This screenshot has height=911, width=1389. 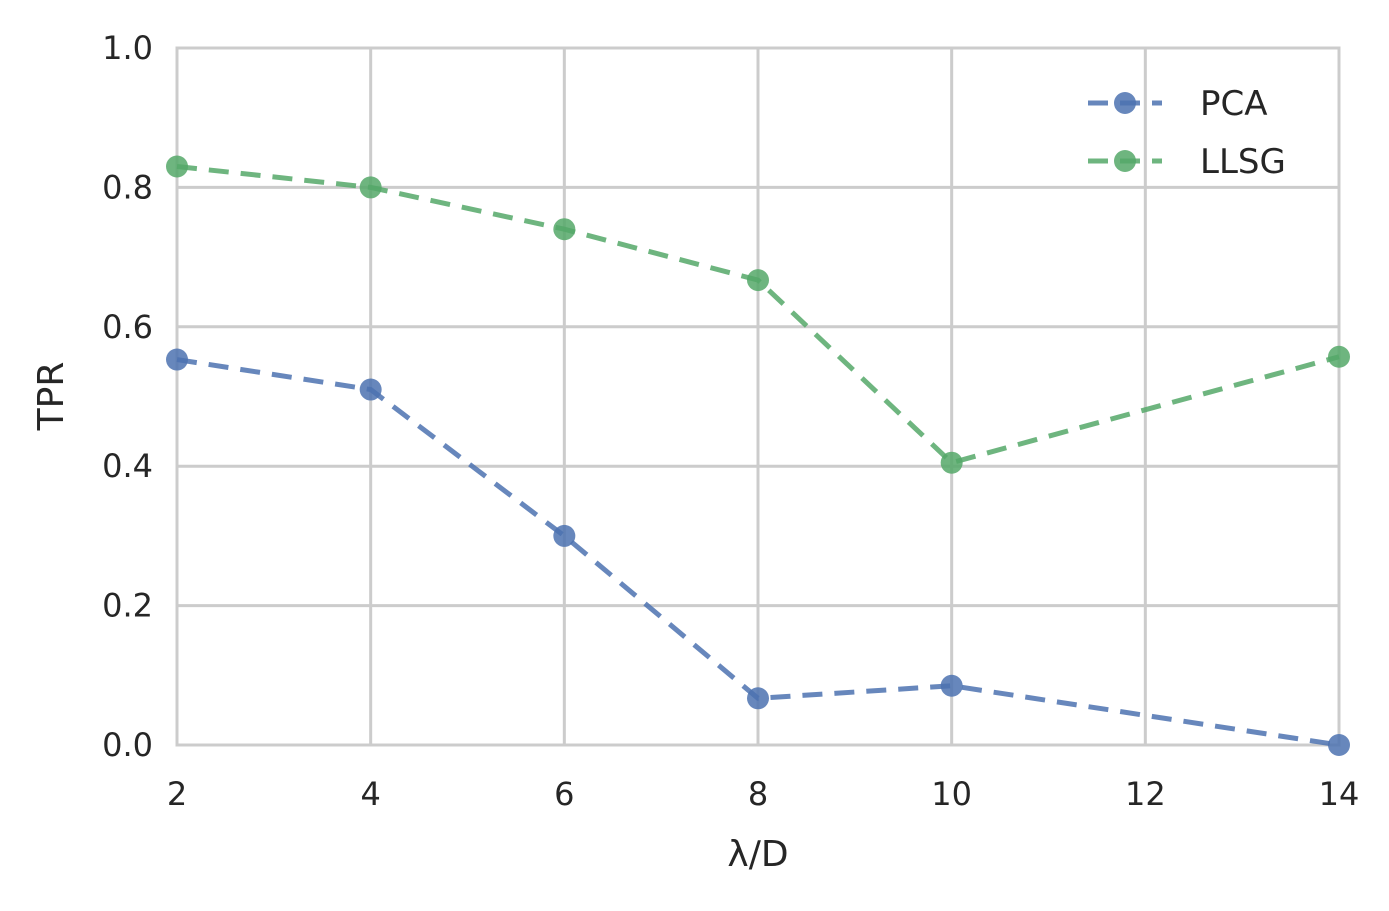 What do you see at coordinates (127, 396) in the screenshot?
I see `y-tick-labels: 0.0 0.2 0.4 0.6 0.8 1.0` at bounding box center [127, 396].